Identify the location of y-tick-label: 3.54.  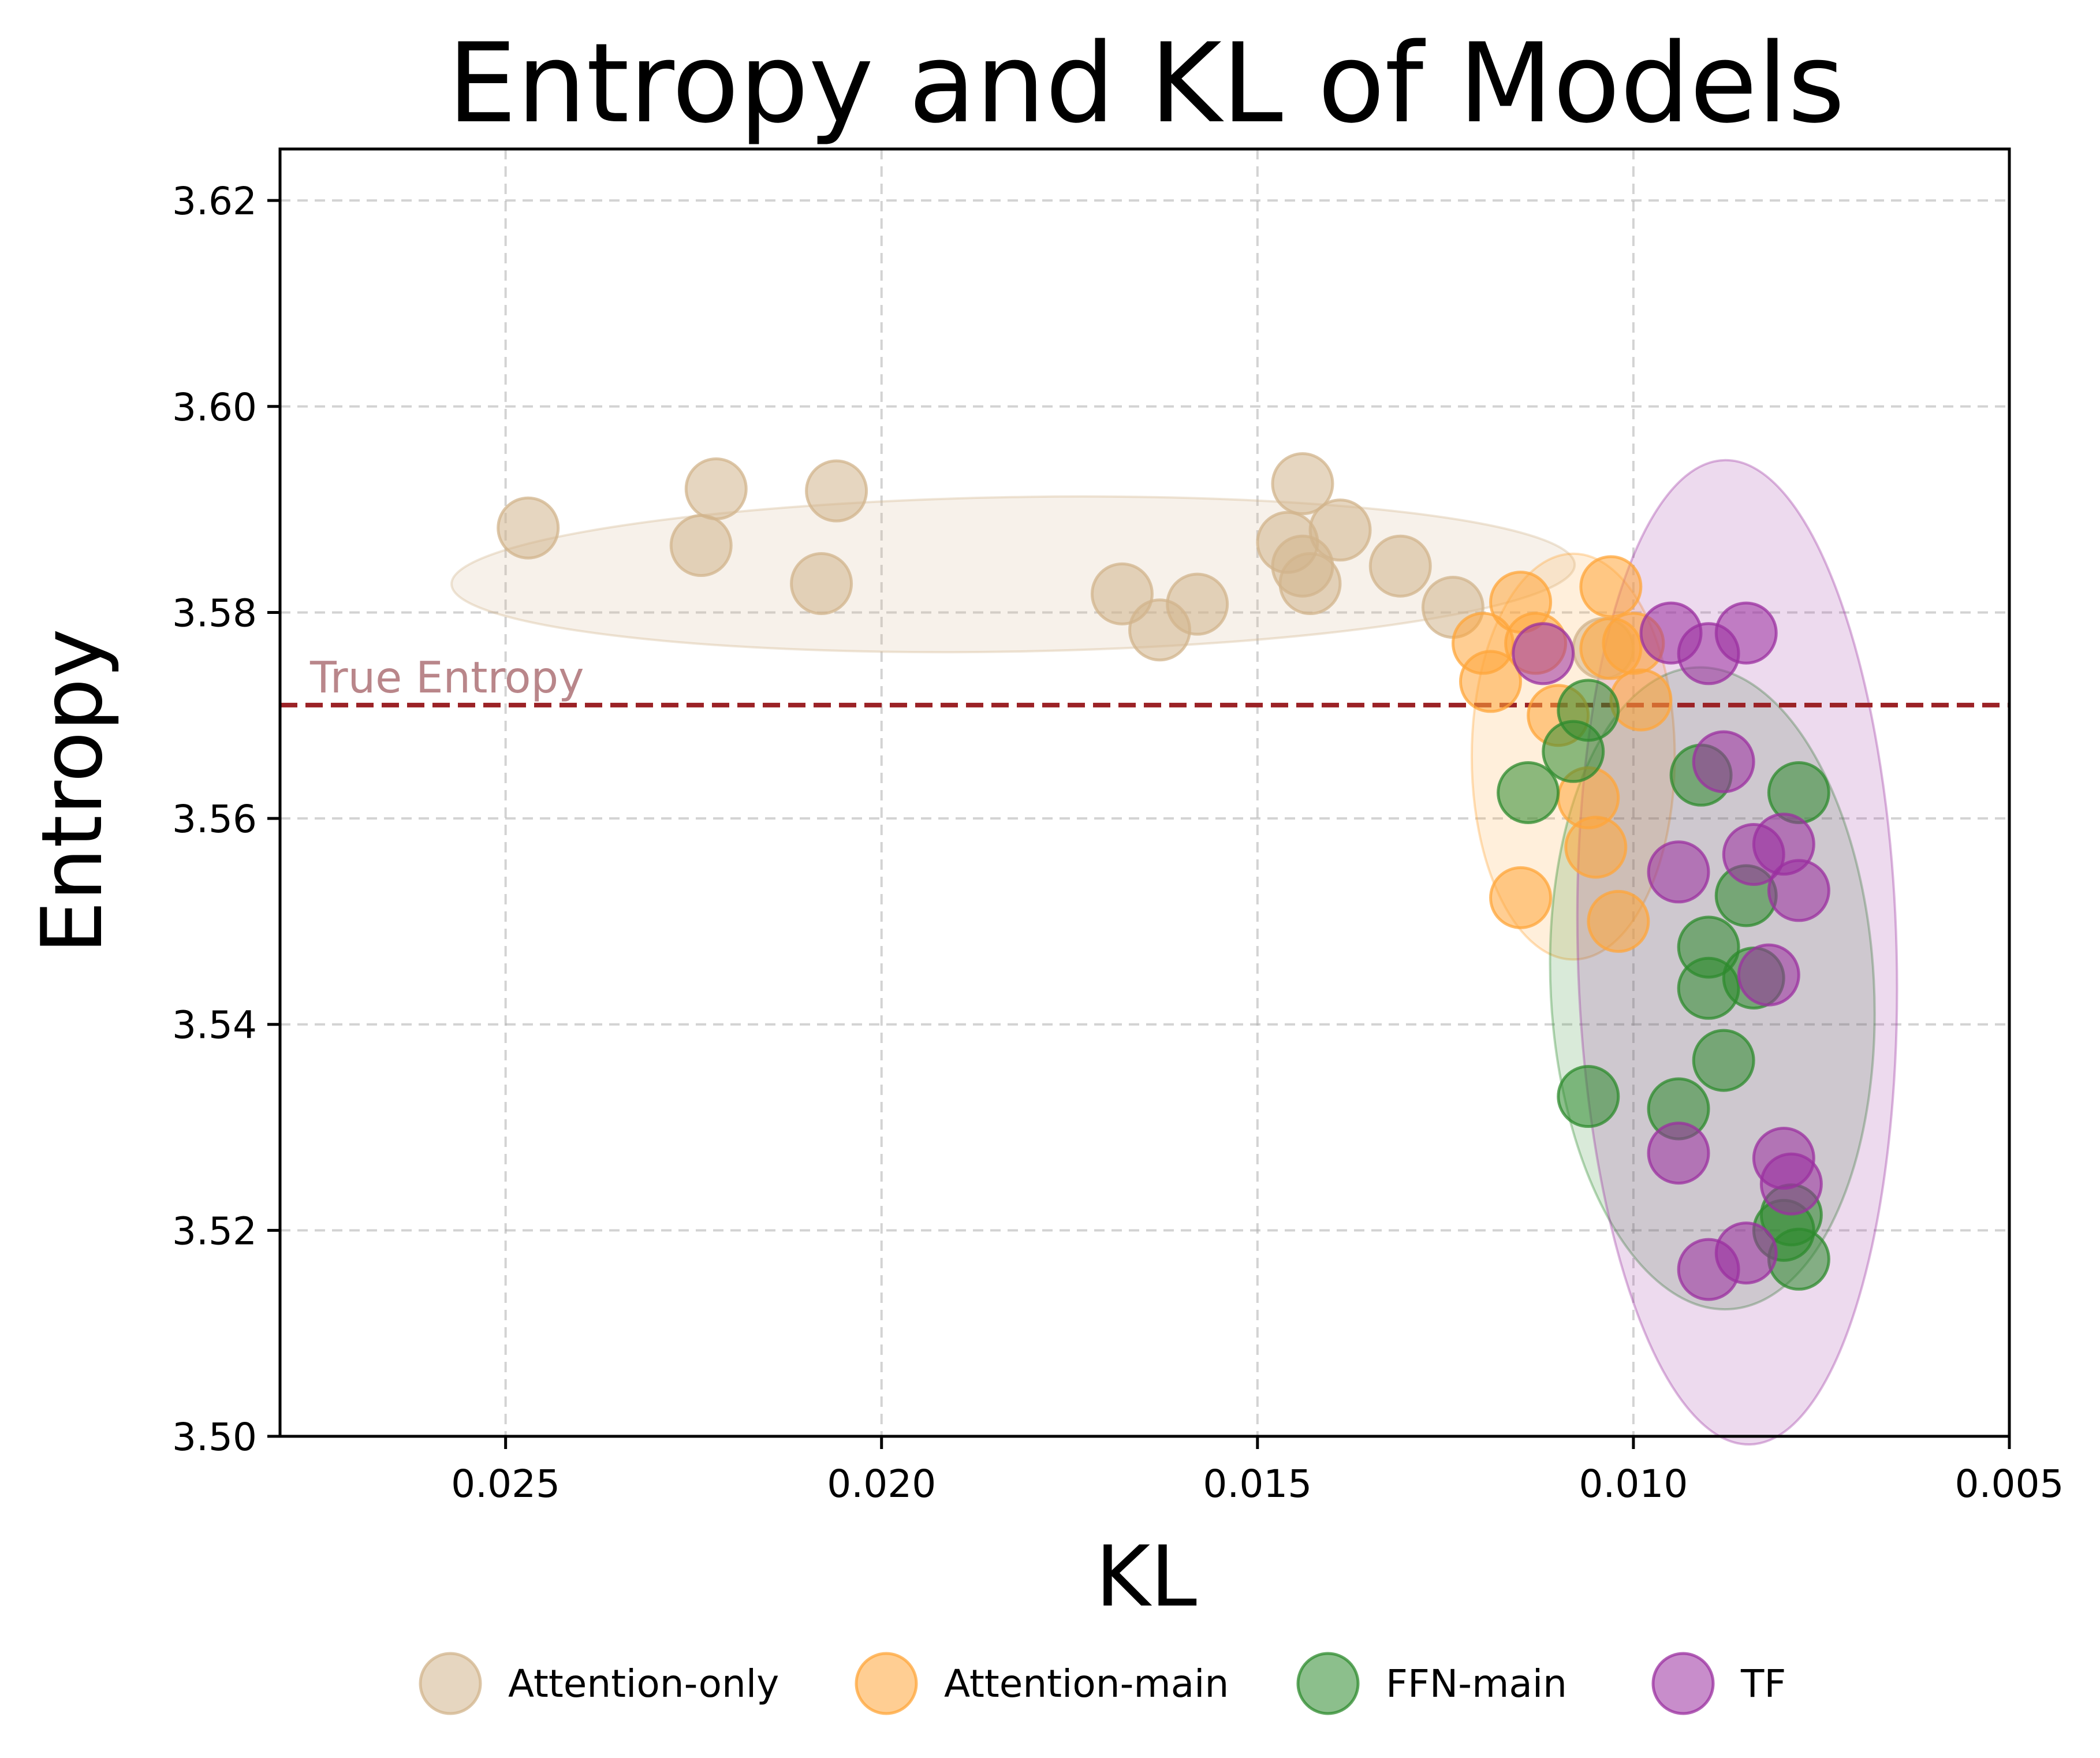
(214, 1025).